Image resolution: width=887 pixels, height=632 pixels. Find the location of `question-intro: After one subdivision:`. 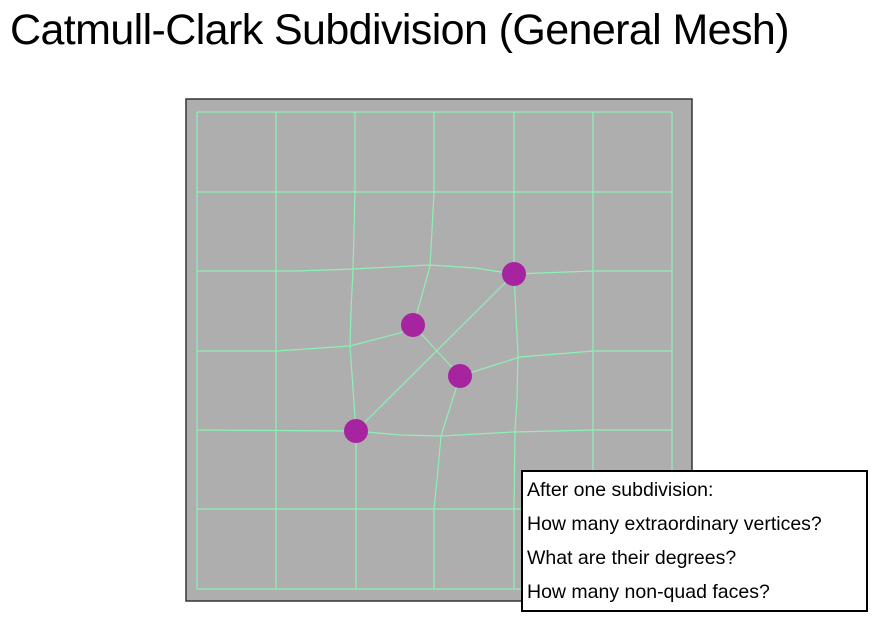

question-intro: After one subdivision: is located at coordinates (620, 490).